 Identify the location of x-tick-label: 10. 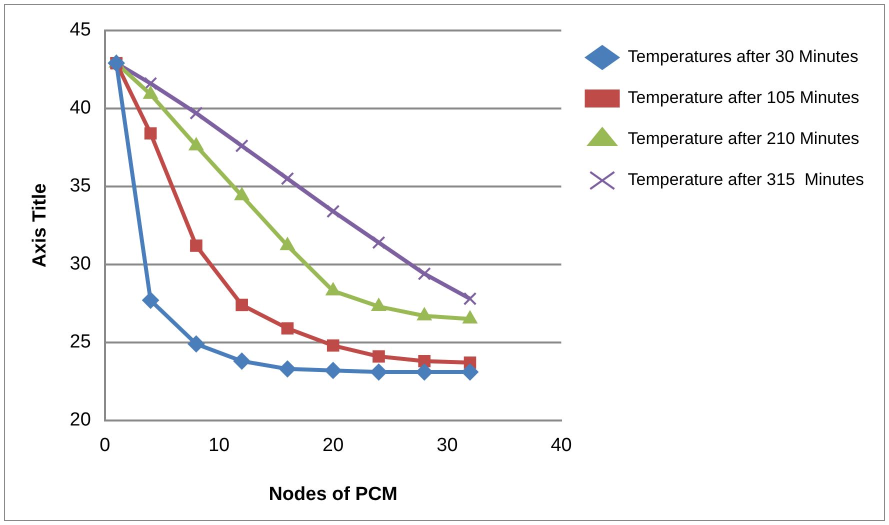
(219, 445).